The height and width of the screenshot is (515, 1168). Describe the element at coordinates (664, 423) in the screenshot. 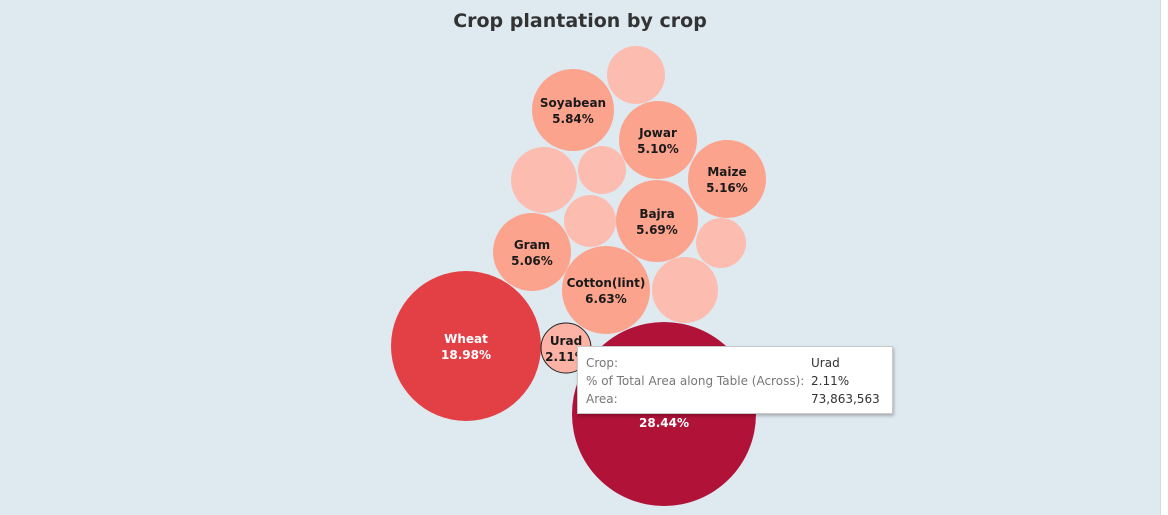

I see `bubble-value-unlabeled: 28.44%` at that location.